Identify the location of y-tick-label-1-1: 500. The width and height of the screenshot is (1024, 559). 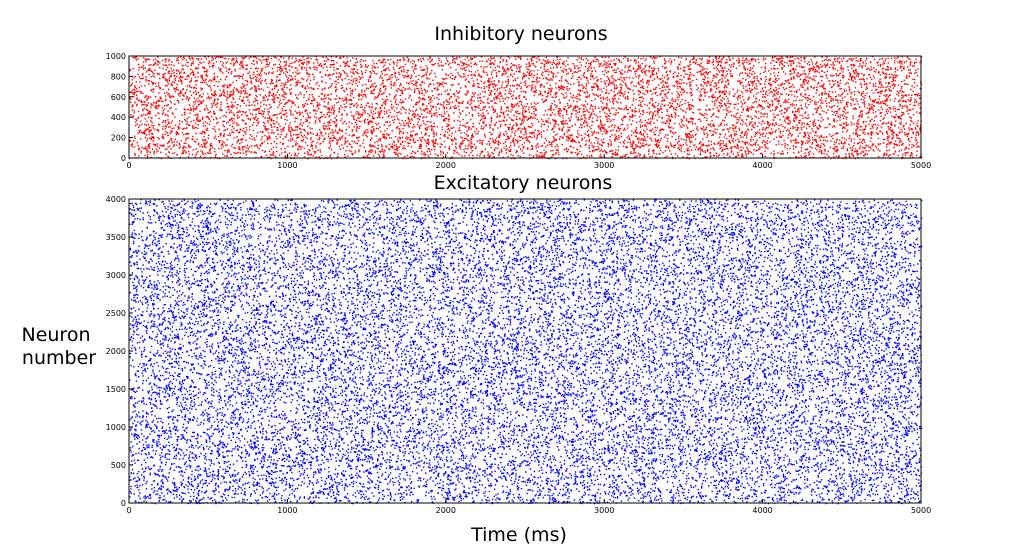
(118, 465).